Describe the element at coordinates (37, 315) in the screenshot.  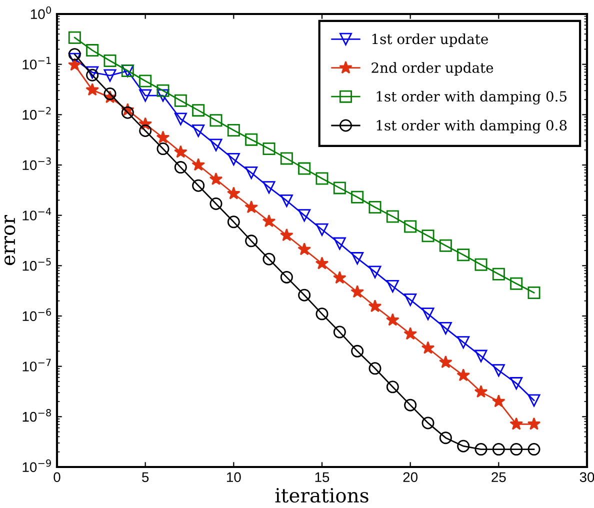
I see `y-tick-label: 10$^{−6}$` at that location.